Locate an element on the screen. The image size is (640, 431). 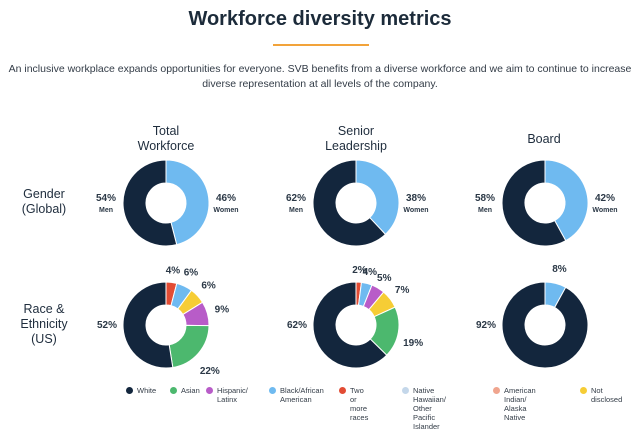
legend-item-hawaiian: Native Hawaiian/Other Pacific Islander is located at coordinates (424, 408).